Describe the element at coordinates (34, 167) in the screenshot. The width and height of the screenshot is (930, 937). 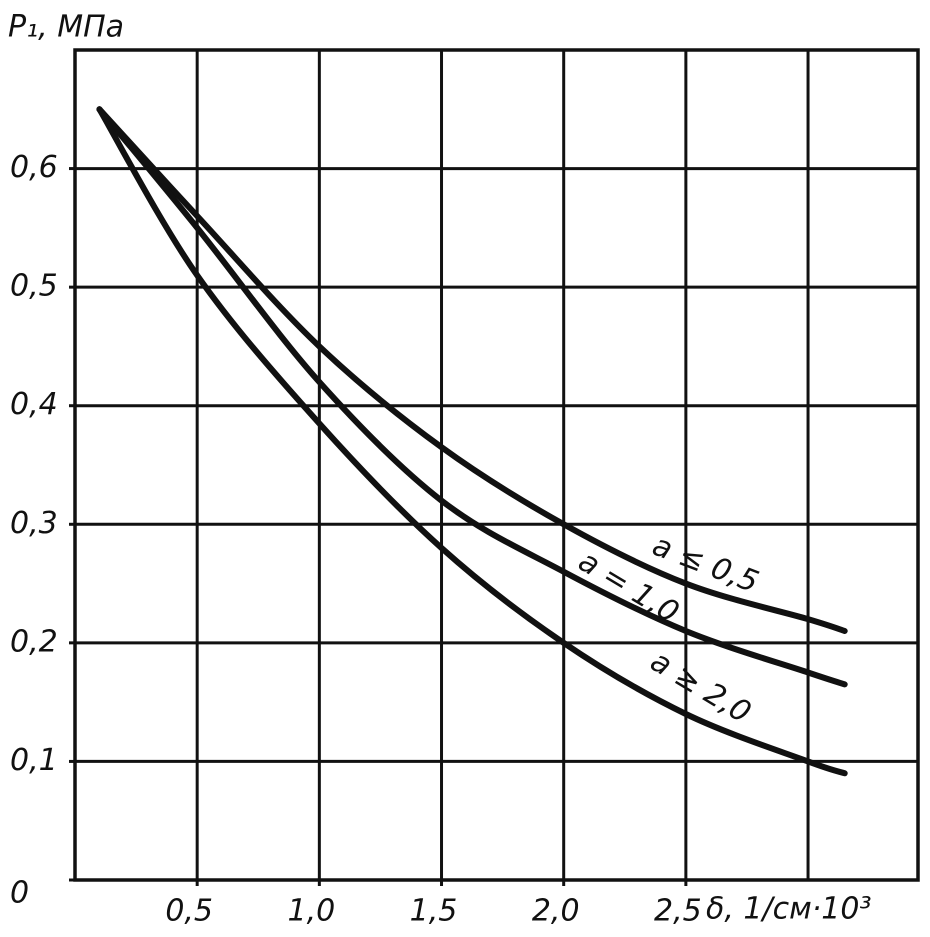
I see `y-tick-label: 0,6` at that location.